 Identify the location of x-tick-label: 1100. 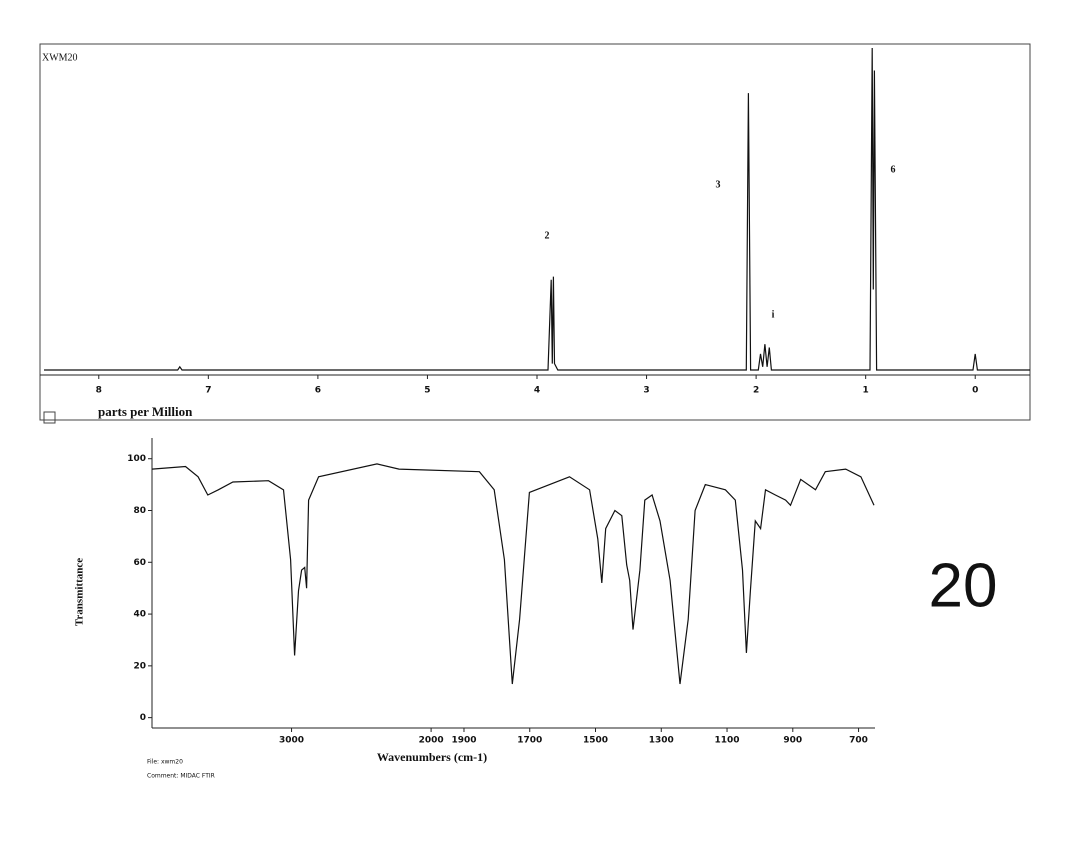
(727, 741).